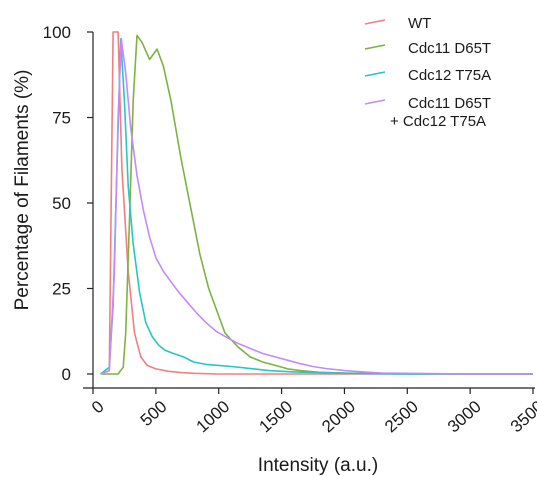 The image size is (537, 477). Describe the element at coordinates (449, 75) in the screenshot. I see `legend-label-2: Cdc12 T75A` at that location.